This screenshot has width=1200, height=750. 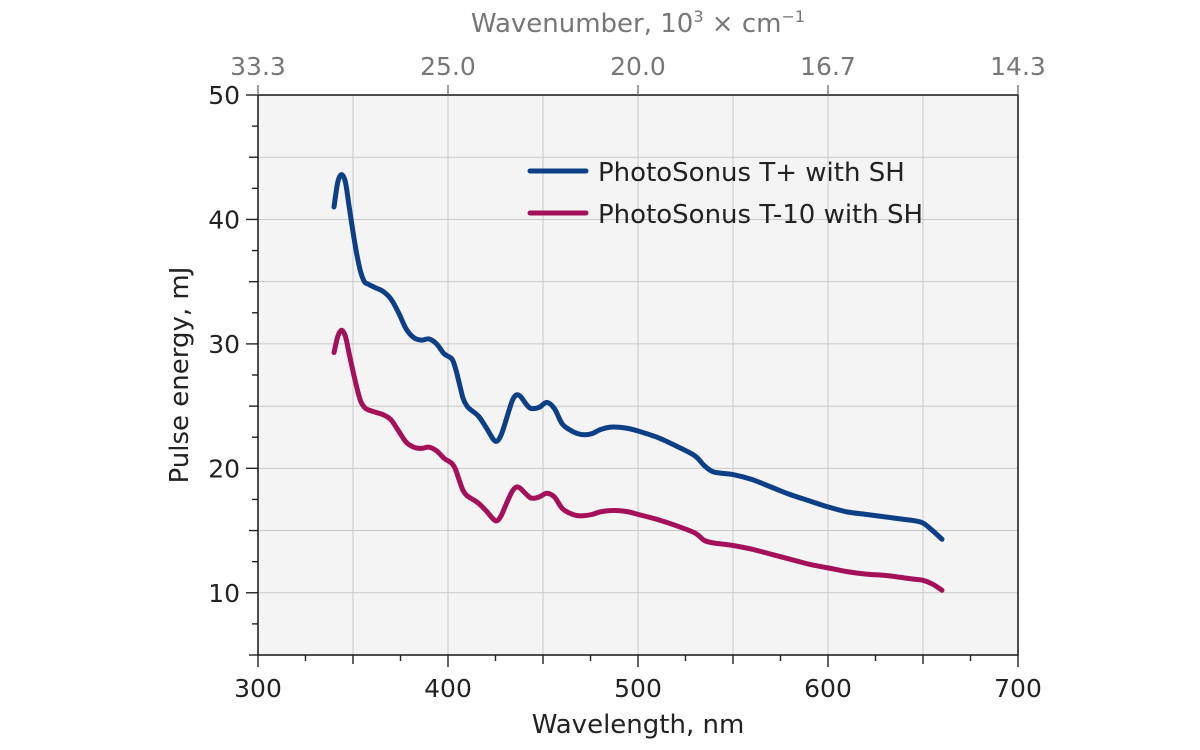 I want to click on top-x-axis: 33.3 25.0 20.0 16.7 14.3, so click(x=638, y=73).